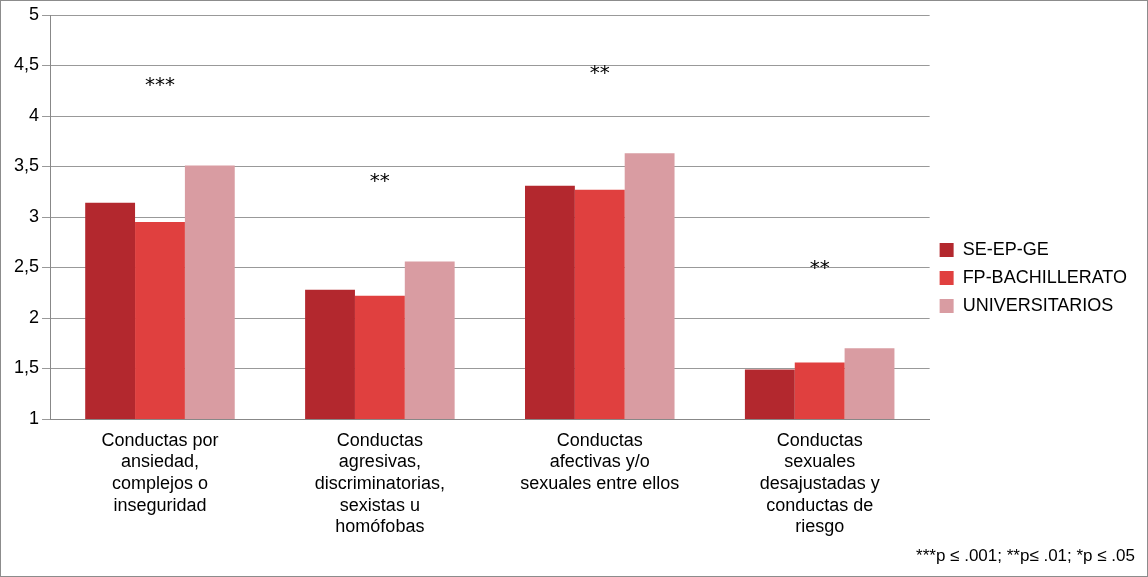  Describe the element at coordinates (34, 316) in the screenshot. I see `y-tick-label: 2` at that location.